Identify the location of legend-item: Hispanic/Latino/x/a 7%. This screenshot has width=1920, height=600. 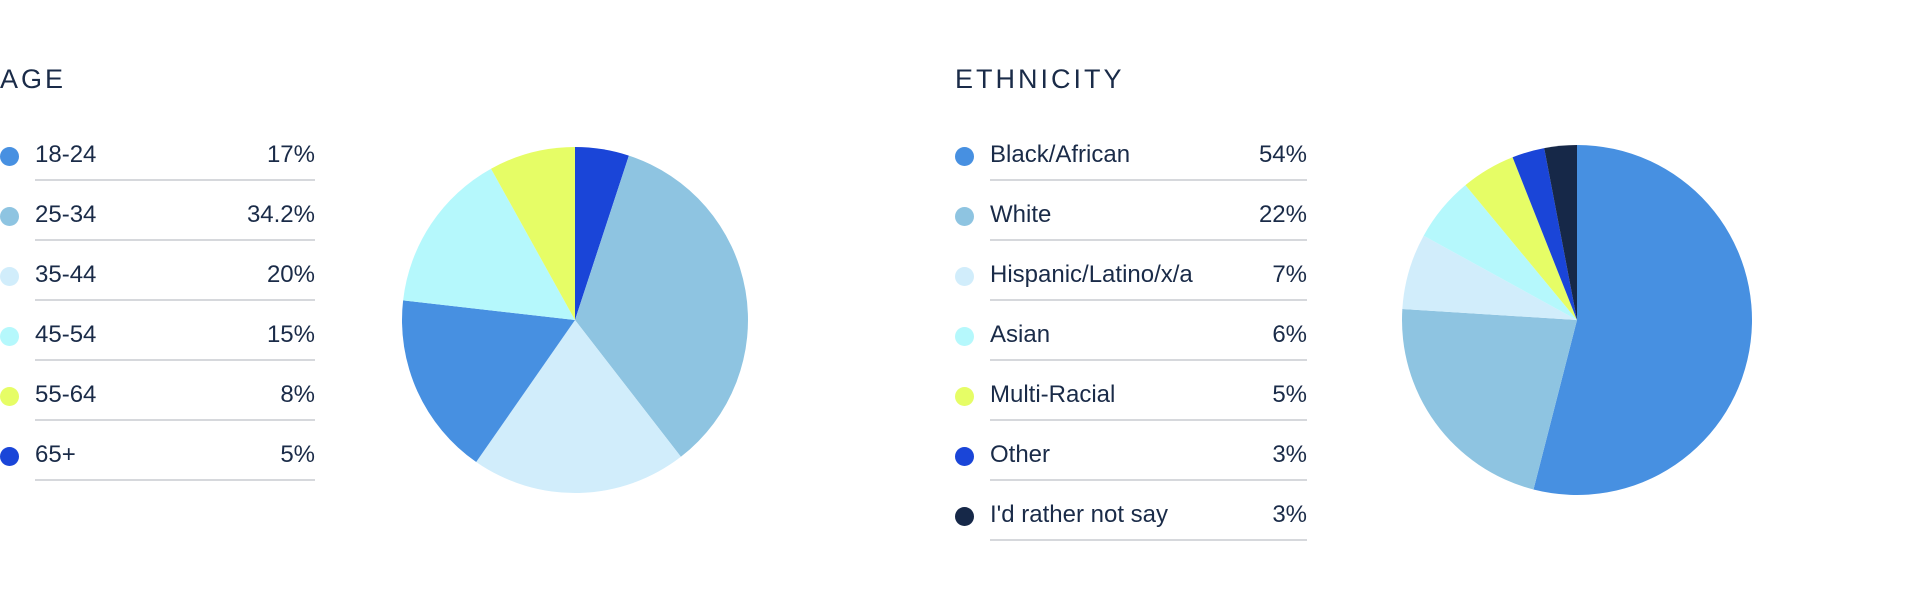
(1131, 285).